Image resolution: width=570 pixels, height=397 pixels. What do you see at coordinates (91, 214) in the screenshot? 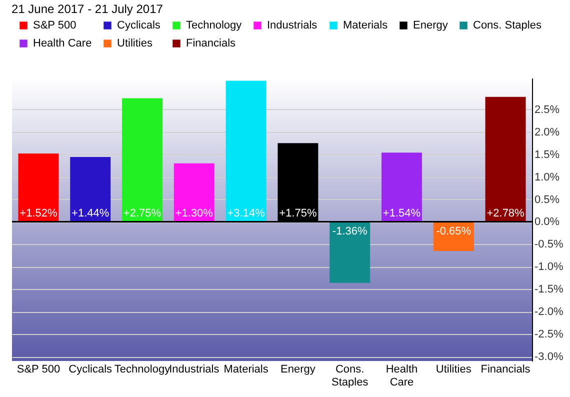
I see `data-label: +1.44%` at bounding box center [91, 214].